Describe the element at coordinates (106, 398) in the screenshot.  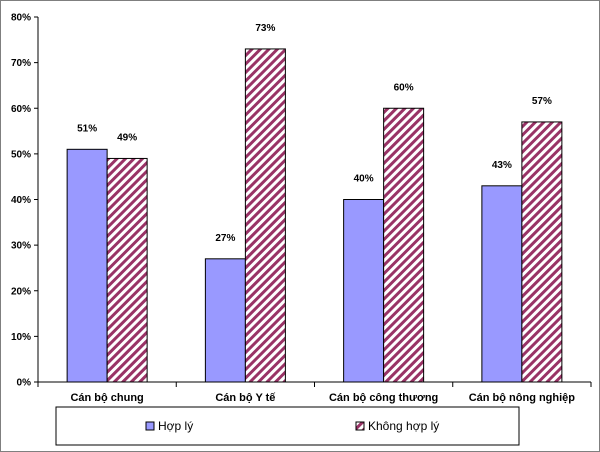
I see `x-category-label: Cán bộ chung` at that location.